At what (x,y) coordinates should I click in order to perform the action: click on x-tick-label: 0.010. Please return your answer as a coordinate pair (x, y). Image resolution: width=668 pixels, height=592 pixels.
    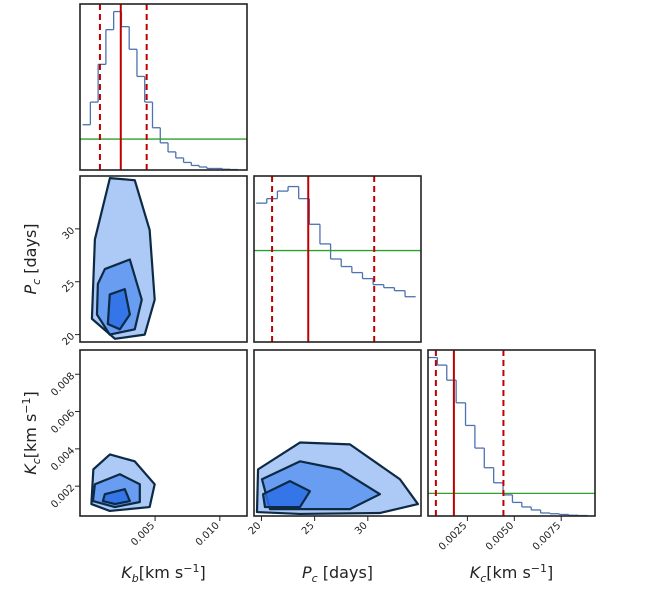
    Looking at the image, I should click on (208, 534).